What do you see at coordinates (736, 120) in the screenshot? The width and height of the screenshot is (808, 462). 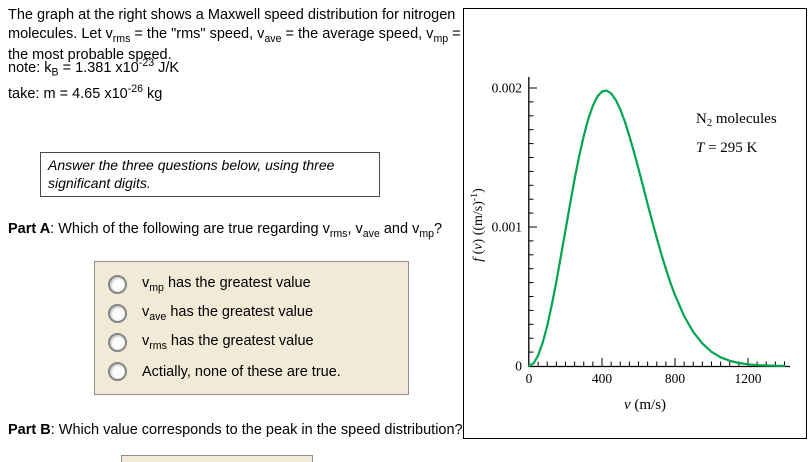 I see `svg-text: N2 molecules` at bounding box center [736, 120].